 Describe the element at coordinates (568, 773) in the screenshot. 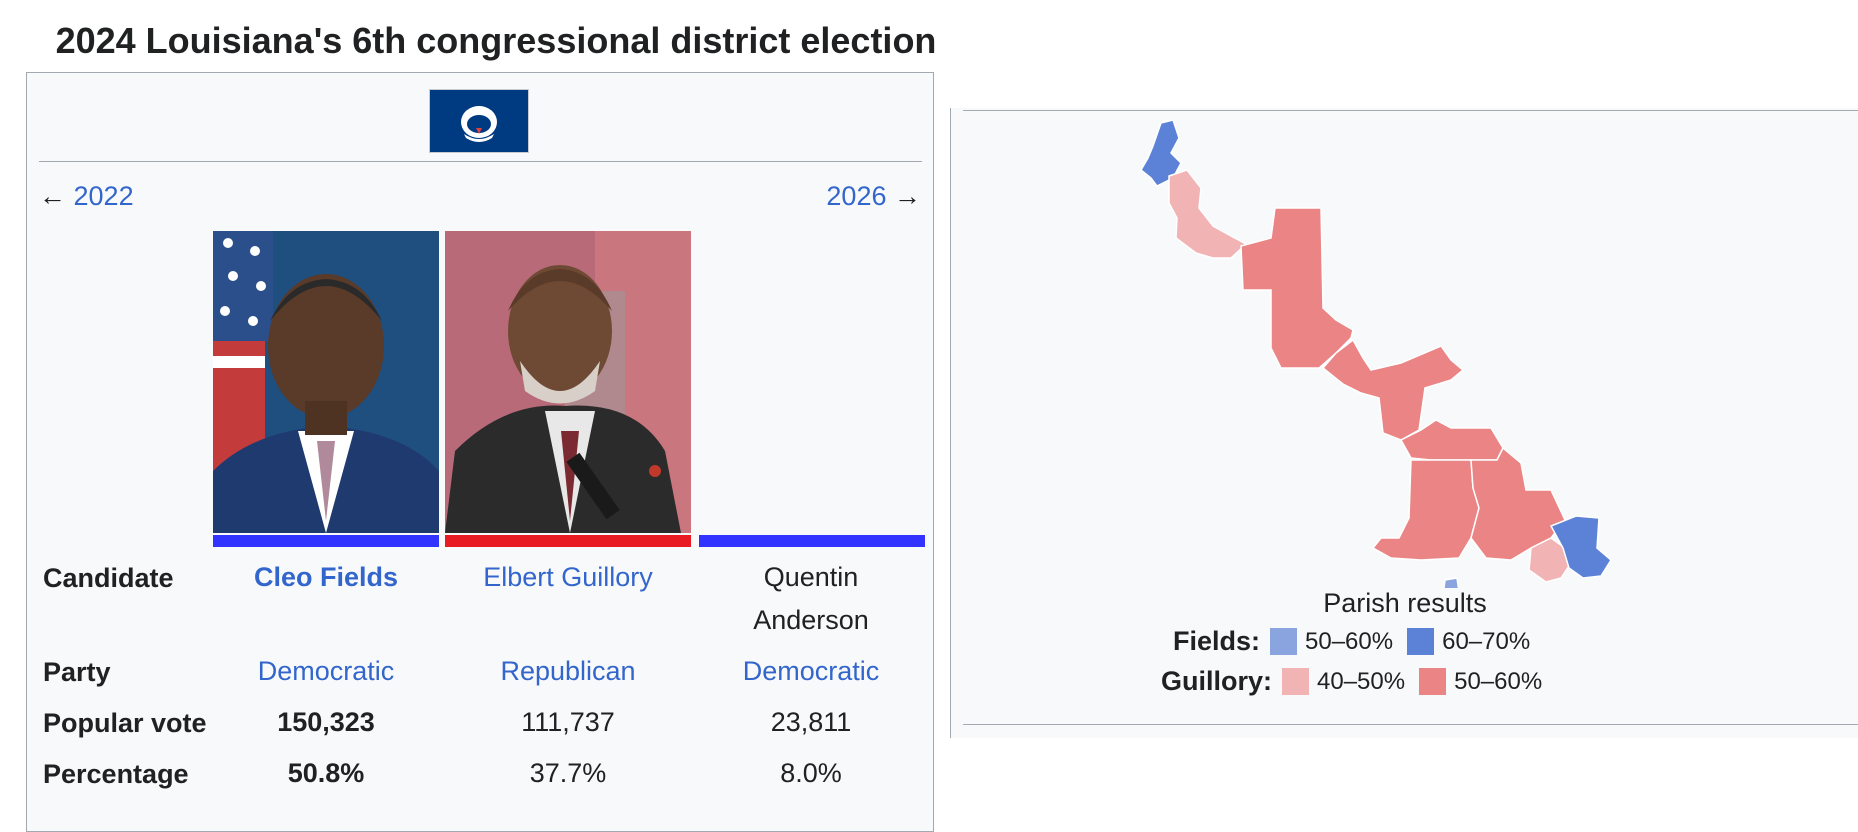

I see `percentage-value: 37.7%` at that location.